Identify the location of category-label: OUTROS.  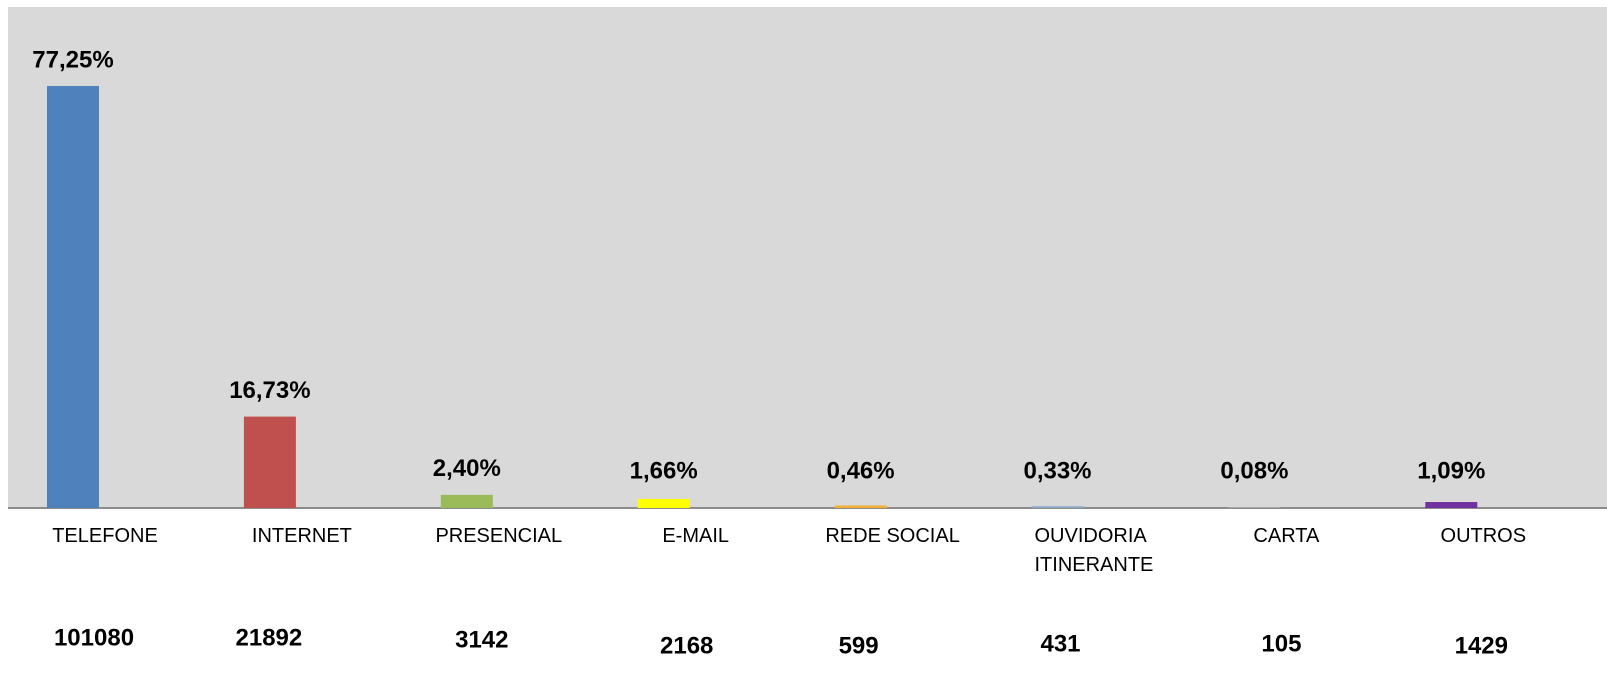
(1483, 536).